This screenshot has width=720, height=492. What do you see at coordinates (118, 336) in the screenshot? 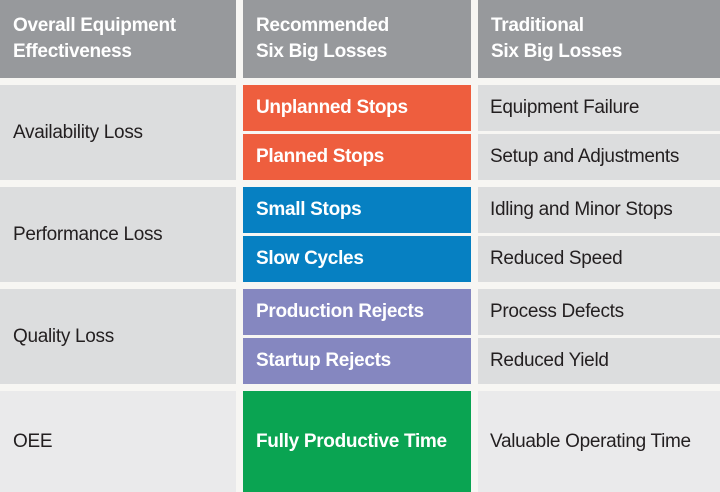
I see `category-cell-quality-loss: Quality Loss` at bounding box center [118, 336].